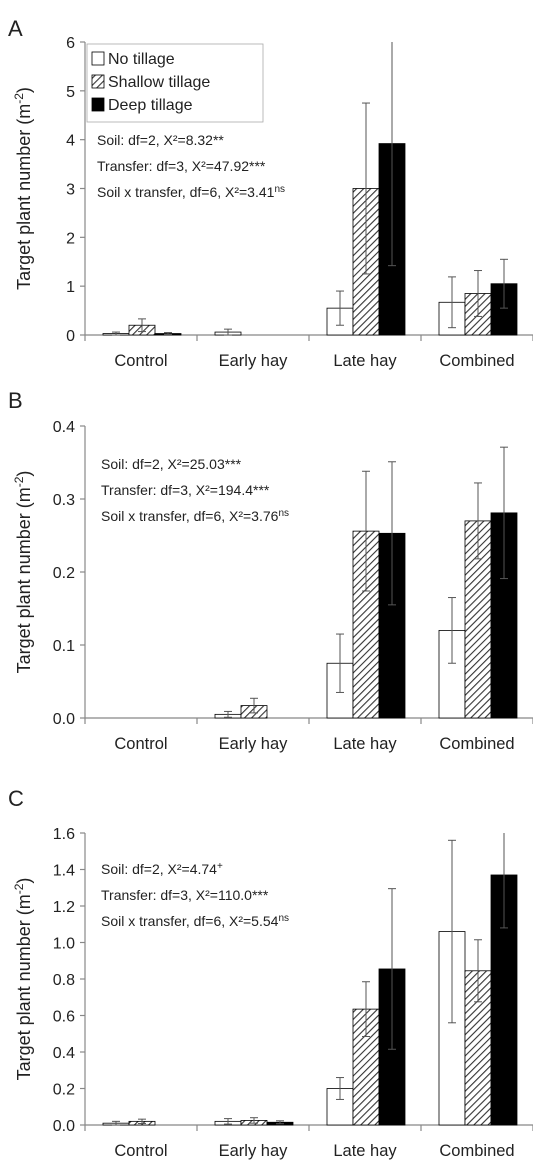 This screenshot has width=533, height=1161. Describe the element at coordinates (191, 192) in the screenshot. I see `stat-text: Soil x transfer, df=6, X²=3.41ns` at that location.